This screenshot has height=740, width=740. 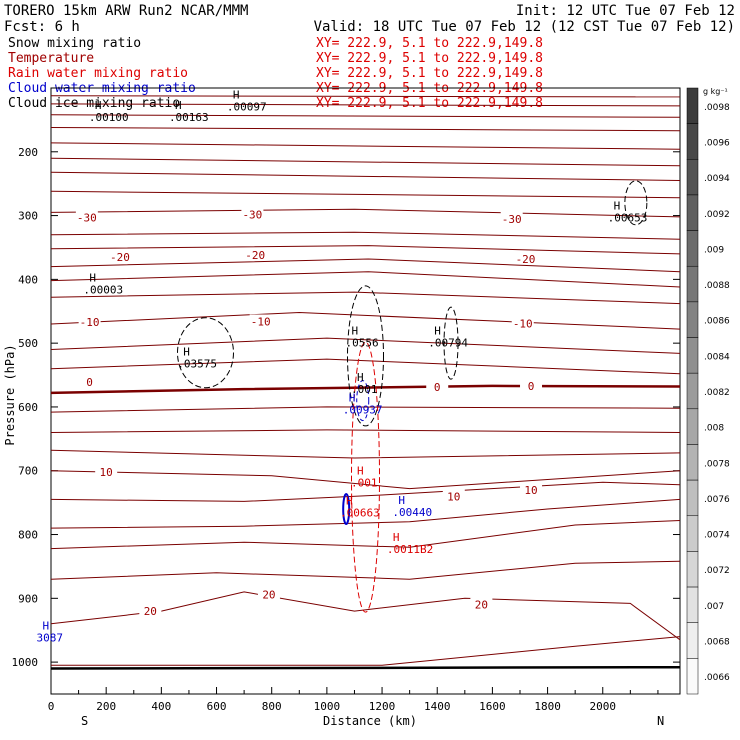 I want to click on y-tick-label: 800, so click(x=28, y=535).